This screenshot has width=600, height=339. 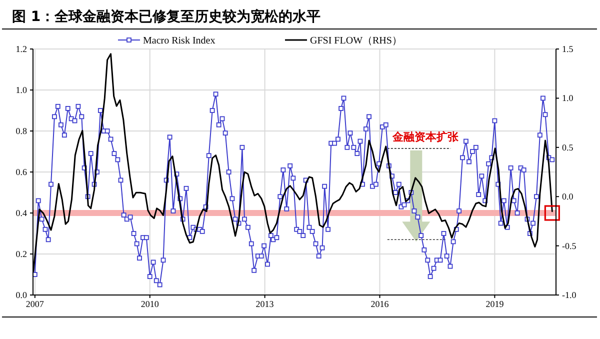 I want to click on y2-tick-label: -0.5, so click(x=569, y=245).